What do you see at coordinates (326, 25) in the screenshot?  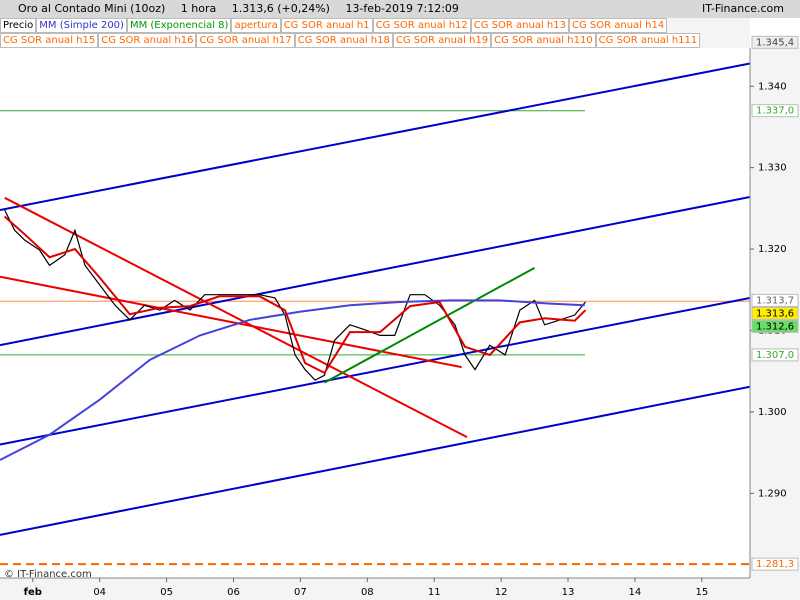 I see `legend-entry: CG SOR anual h1` at bounding box center [326, 25].